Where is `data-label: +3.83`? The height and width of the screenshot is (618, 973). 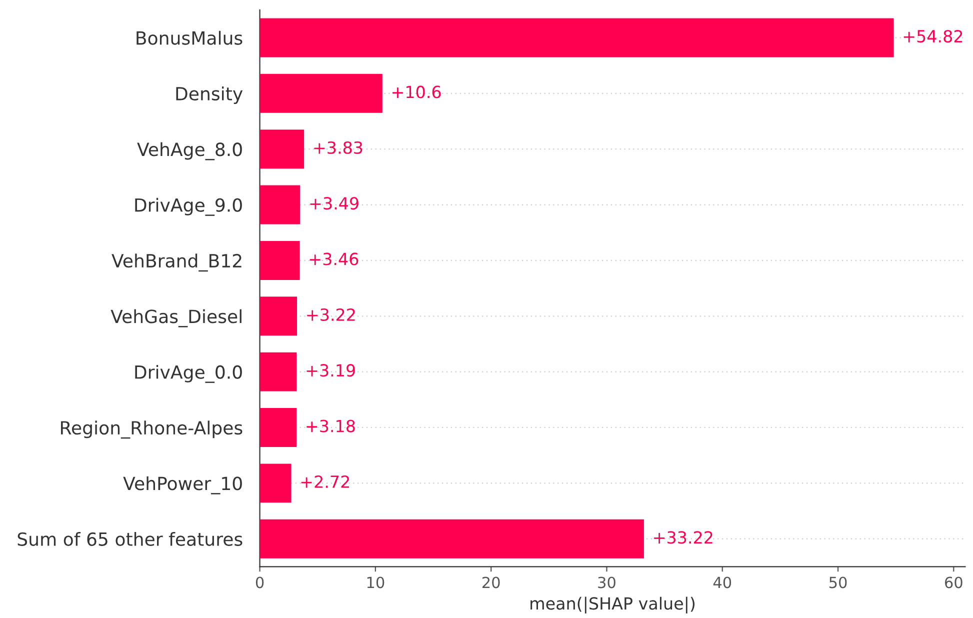
data-label: +3.83 is located at coordinates (338, 147).